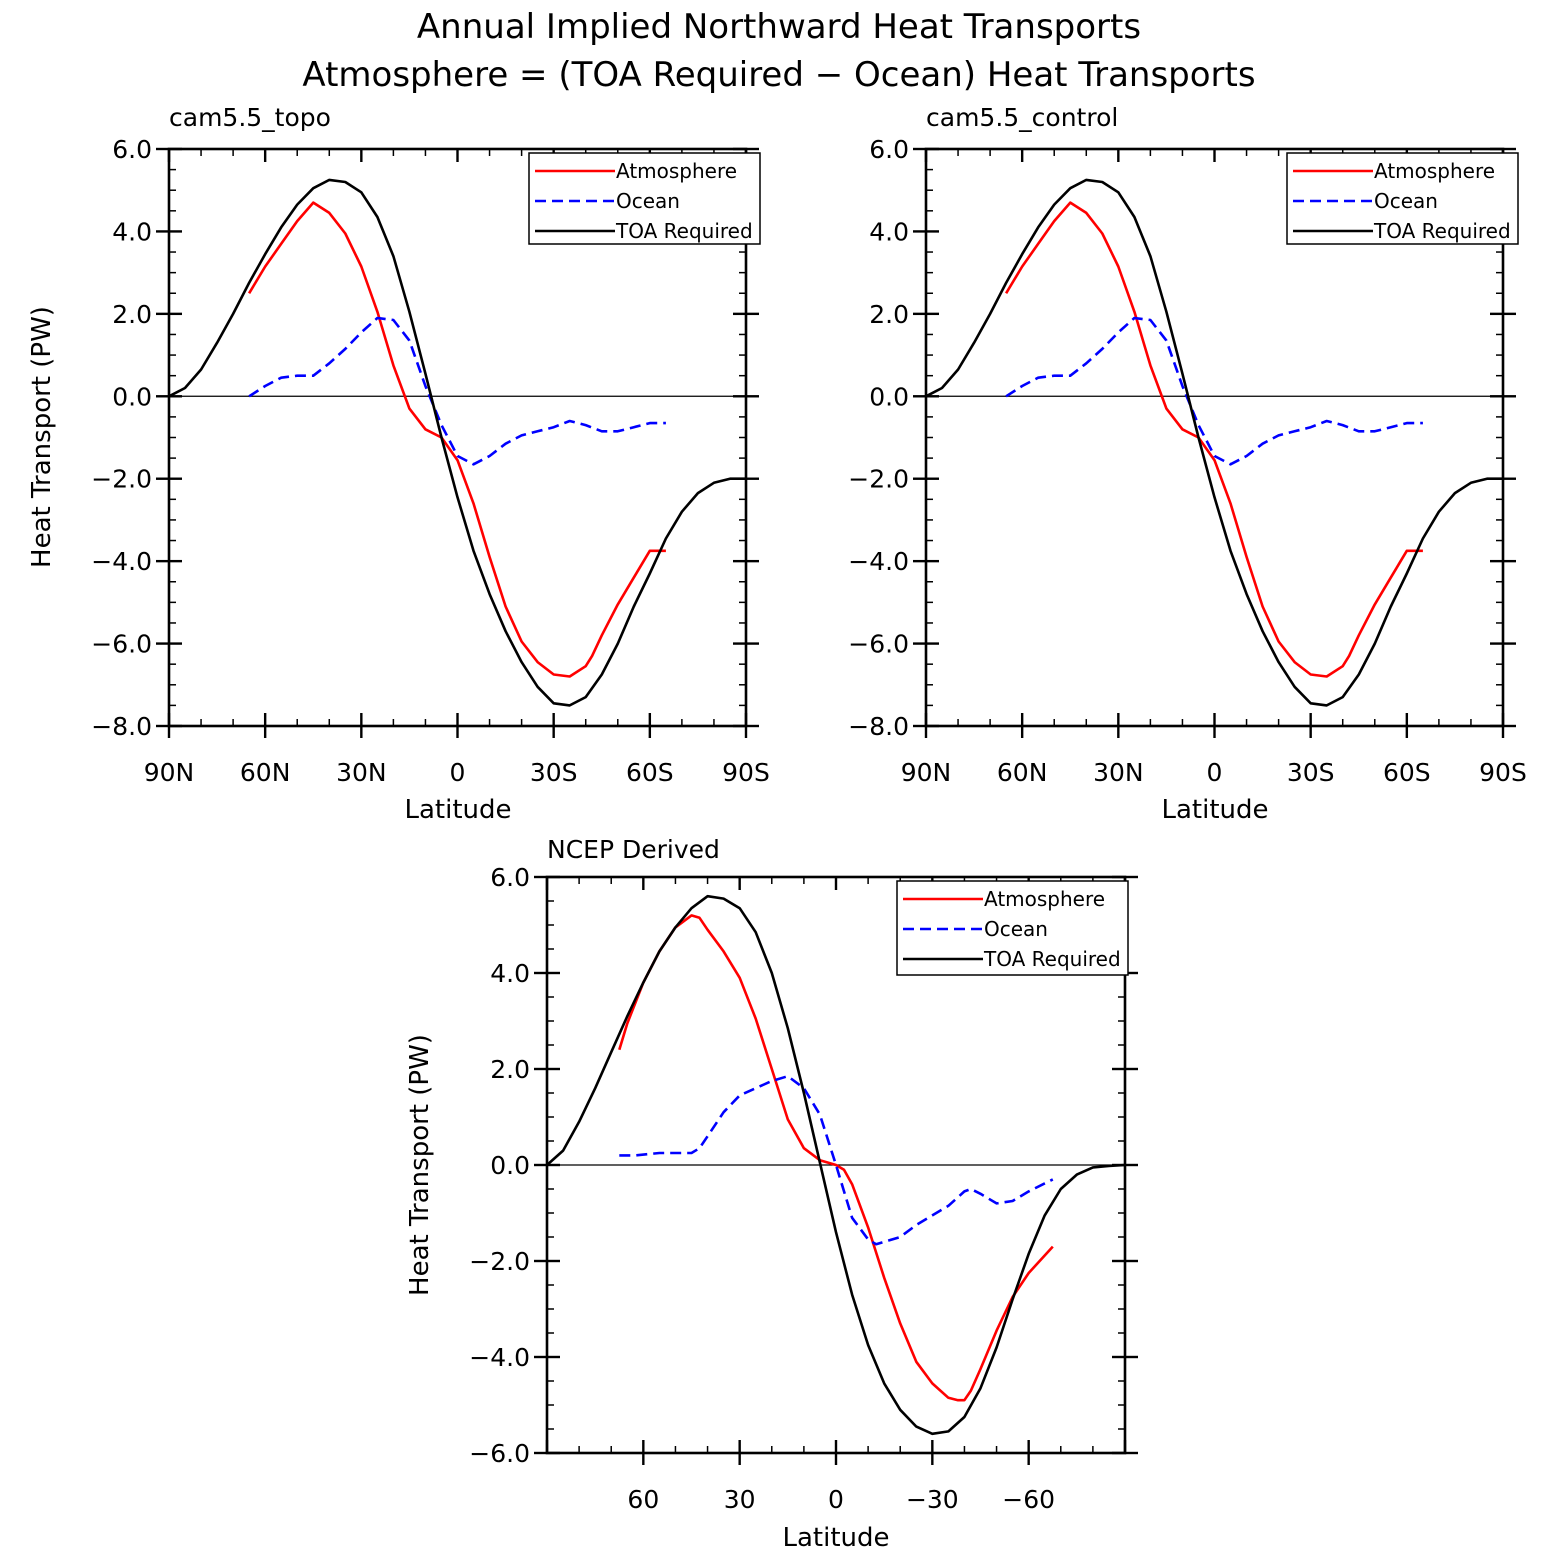 This screenshot has height=1558, width=1558. I want to click on x-tick-label: 30, so click(740, 1499).